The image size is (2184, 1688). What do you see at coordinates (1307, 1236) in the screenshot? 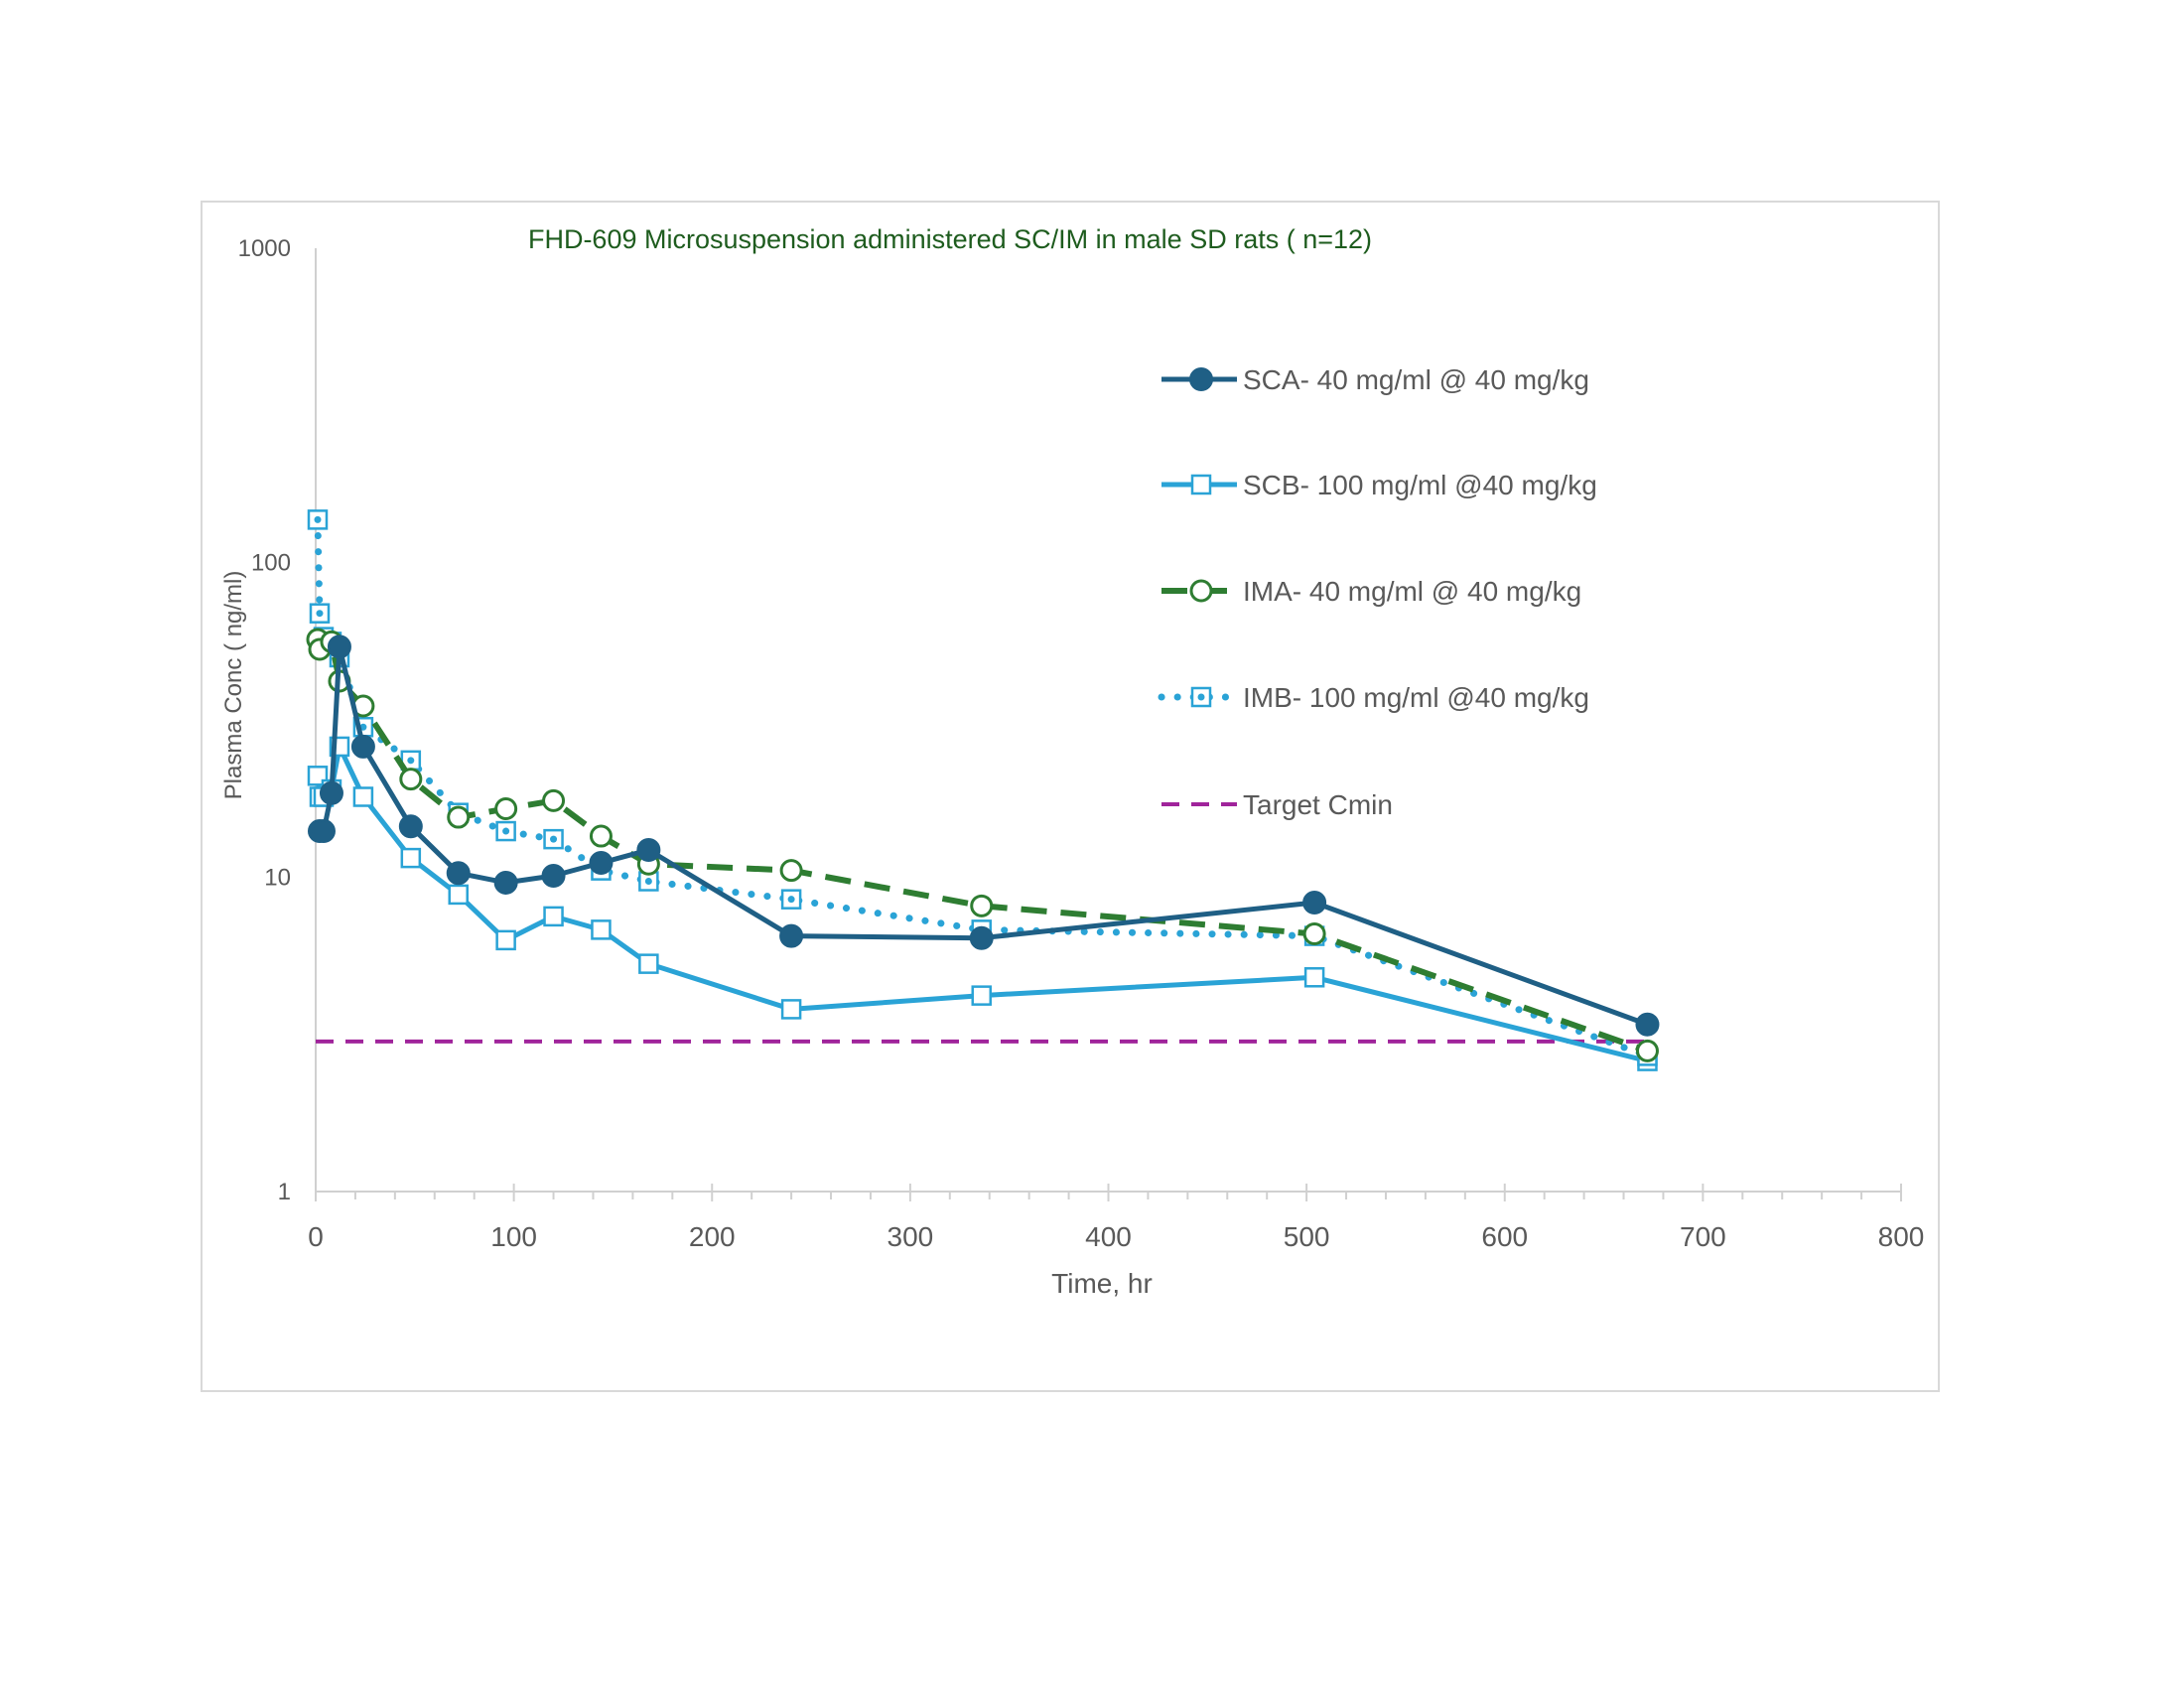
I see `x-tick-label: 500` at bounding box center [1307, 1236].